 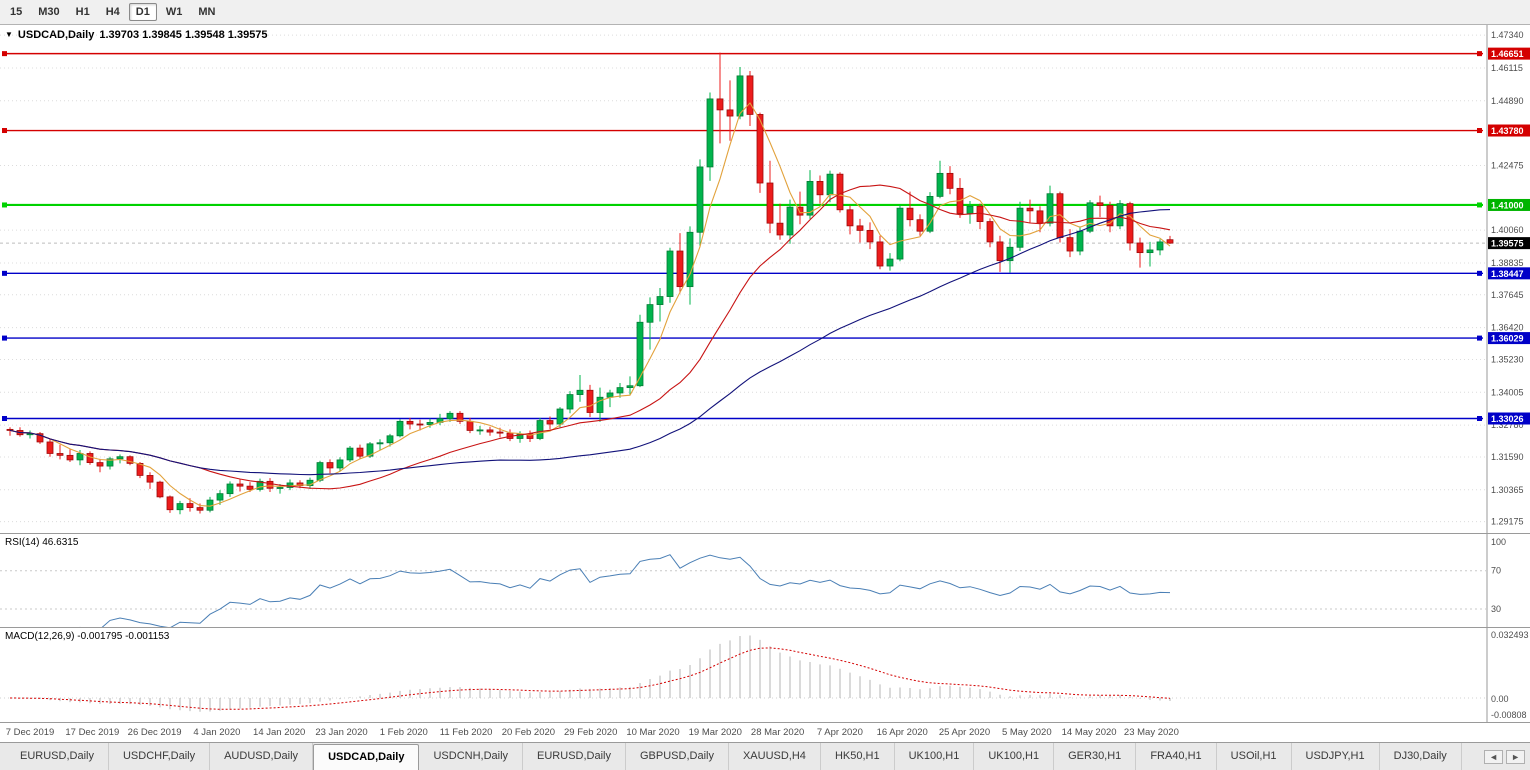 I want to click on timeframe-button-h1: H1, so click(x=82, y=12).